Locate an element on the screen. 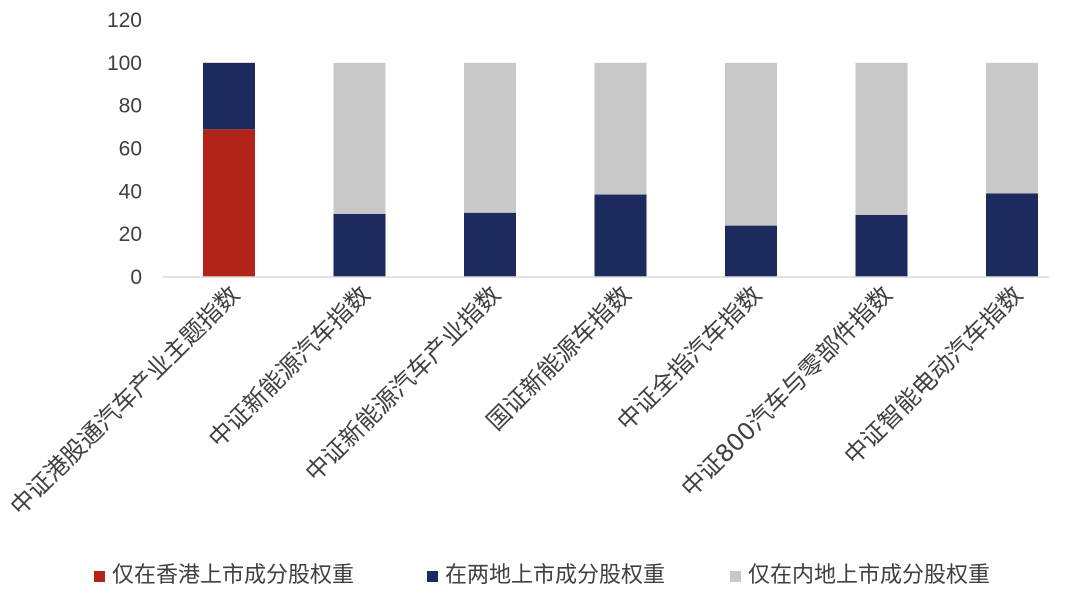 Image resolution: width=1080 pixels, height=601 pixels. x-tick-label: 中证全指汽车指数 is located at coordinates (690, 358).